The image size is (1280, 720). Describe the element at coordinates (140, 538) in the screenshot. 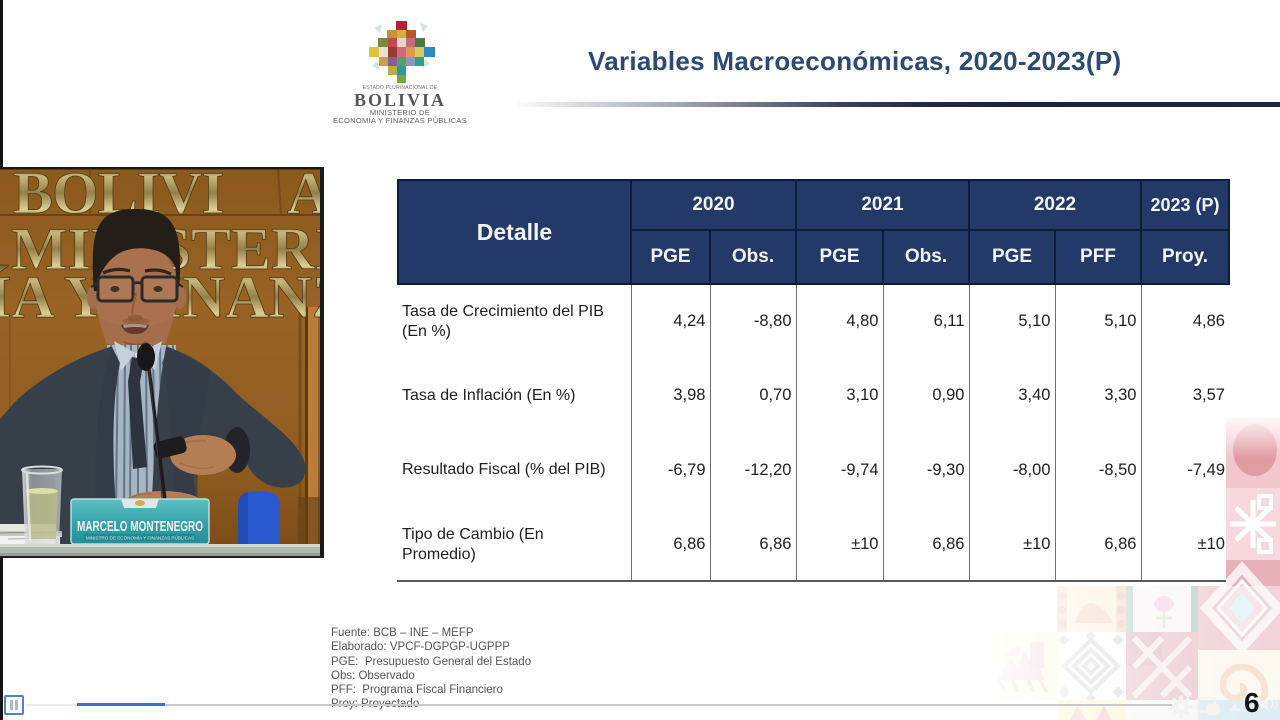

I see `svg-text:MINISTRO DE ECONOMÍA Y FINANZA: MINISTRO DE ECONOMÍA Y FINANZAS PÚBLICAS` at that location.